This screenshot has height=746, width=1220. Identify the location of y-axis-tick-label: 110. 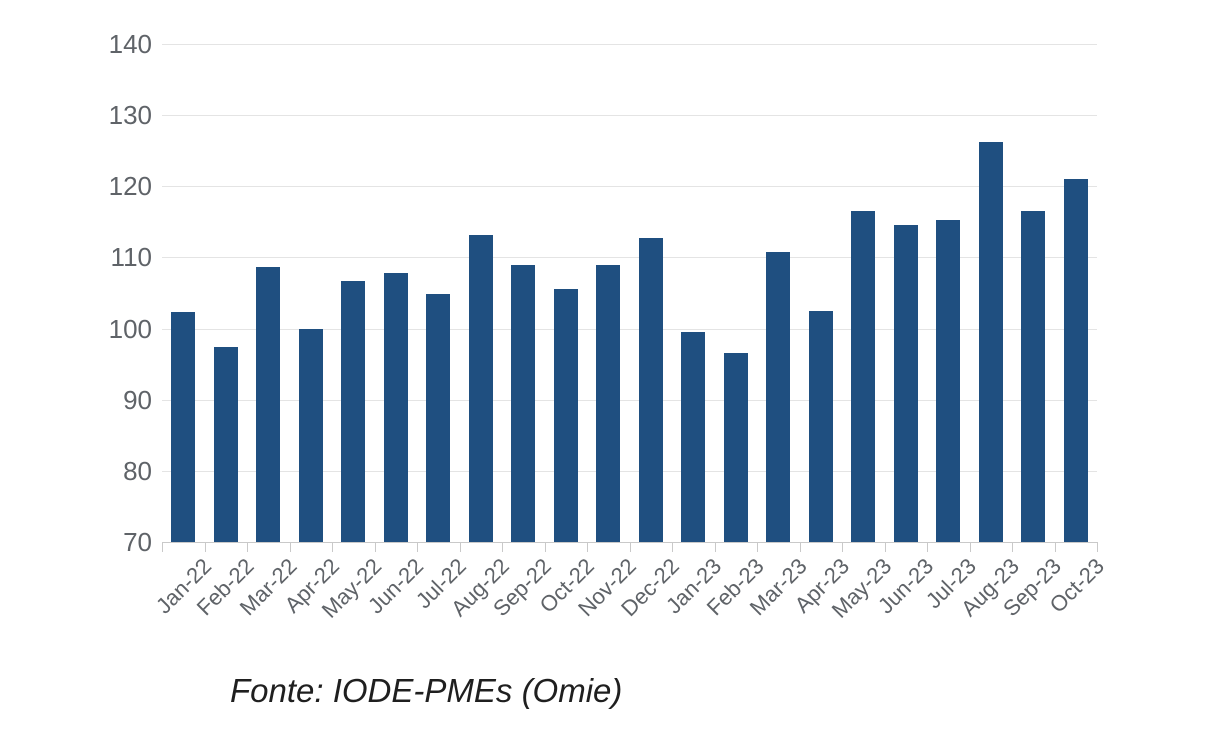
(131, 257).